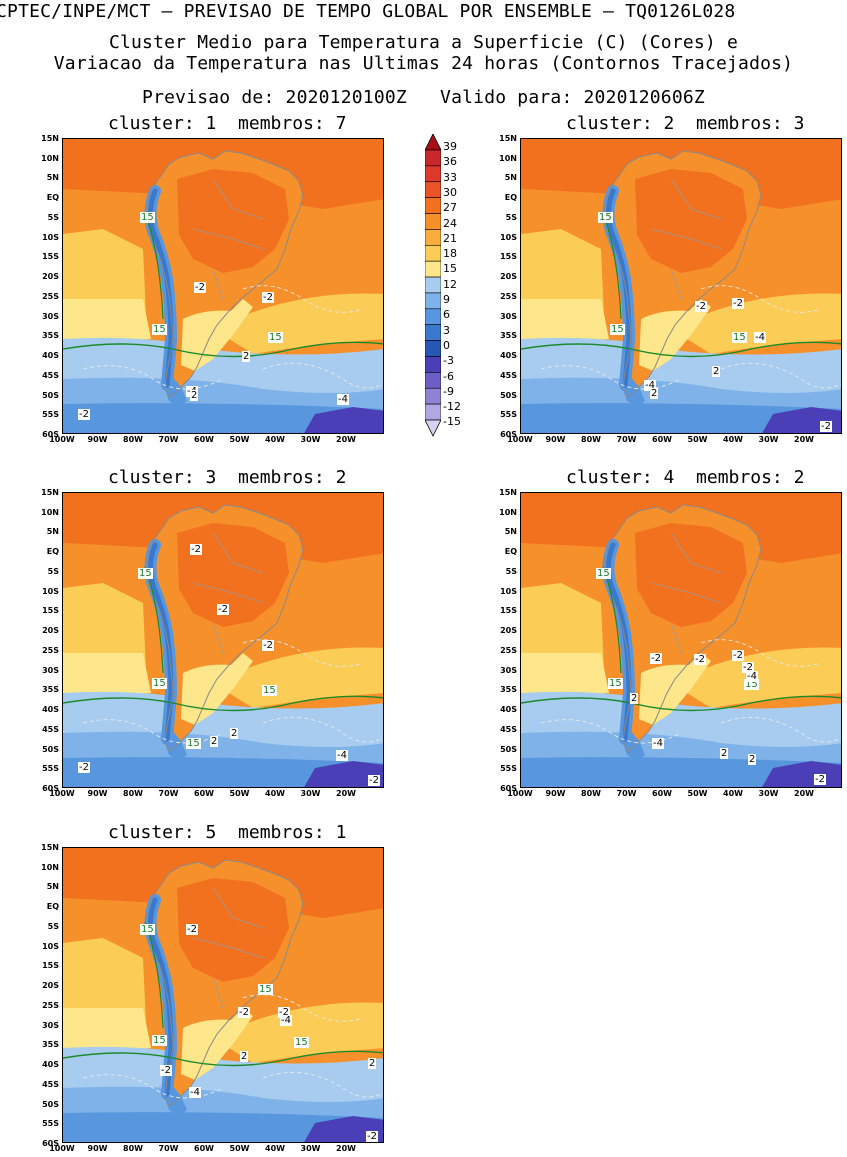 This screenshot has height=1157, width=847. Describe the element at coordinates (433, 142) in the screenshot. I see `colorbar-arrow-top` at that location.